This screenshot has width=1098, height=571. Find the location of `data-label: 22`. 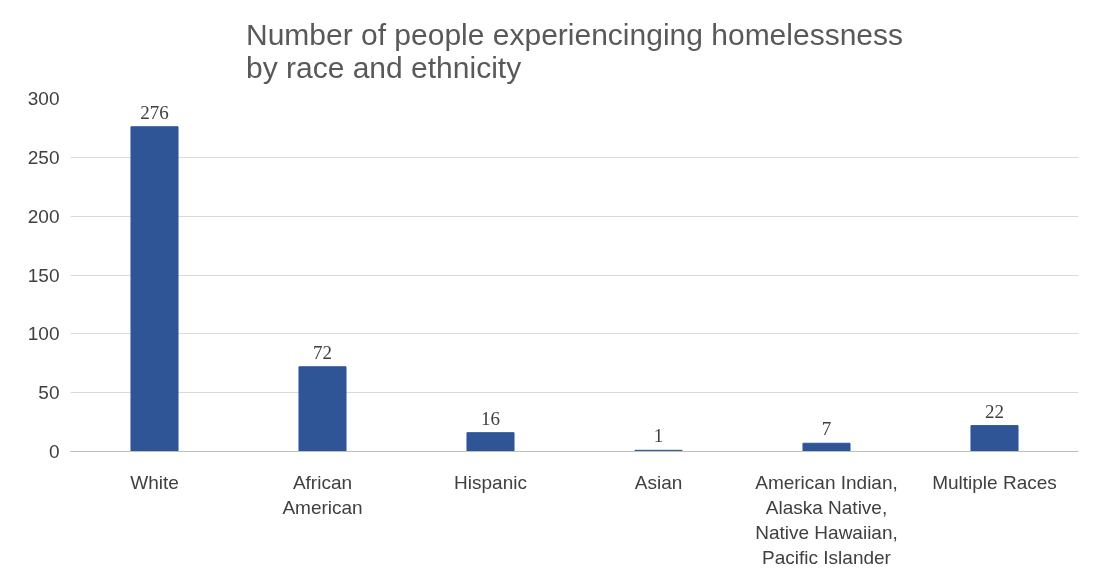

data-label: 22 is located at coordinates (994, 411).